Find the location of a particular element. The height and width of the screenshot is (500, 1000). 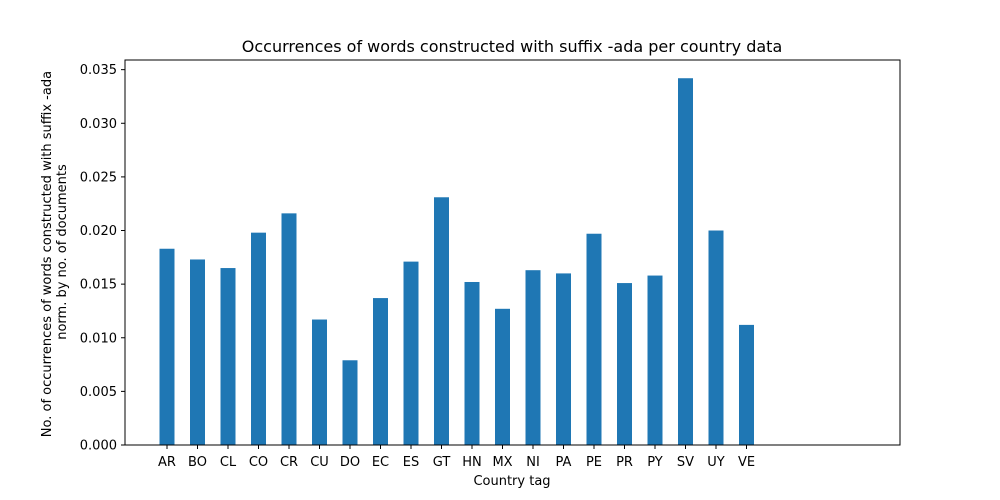

y-tick-label: 0.035 is located at coordinates (98, 70).